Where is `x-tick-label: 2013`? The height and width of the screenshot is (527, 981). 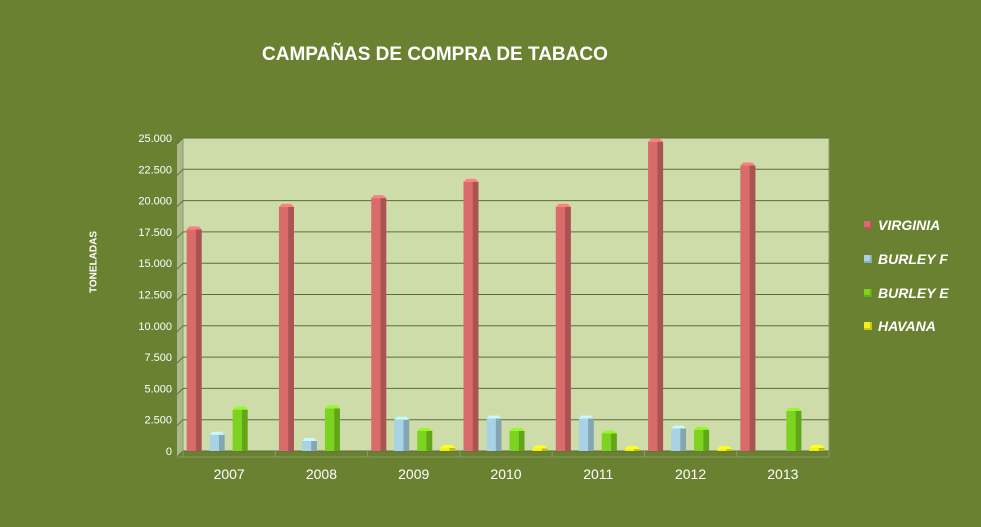
x-tick-label: 2013 is located at coordinates (782, 474).